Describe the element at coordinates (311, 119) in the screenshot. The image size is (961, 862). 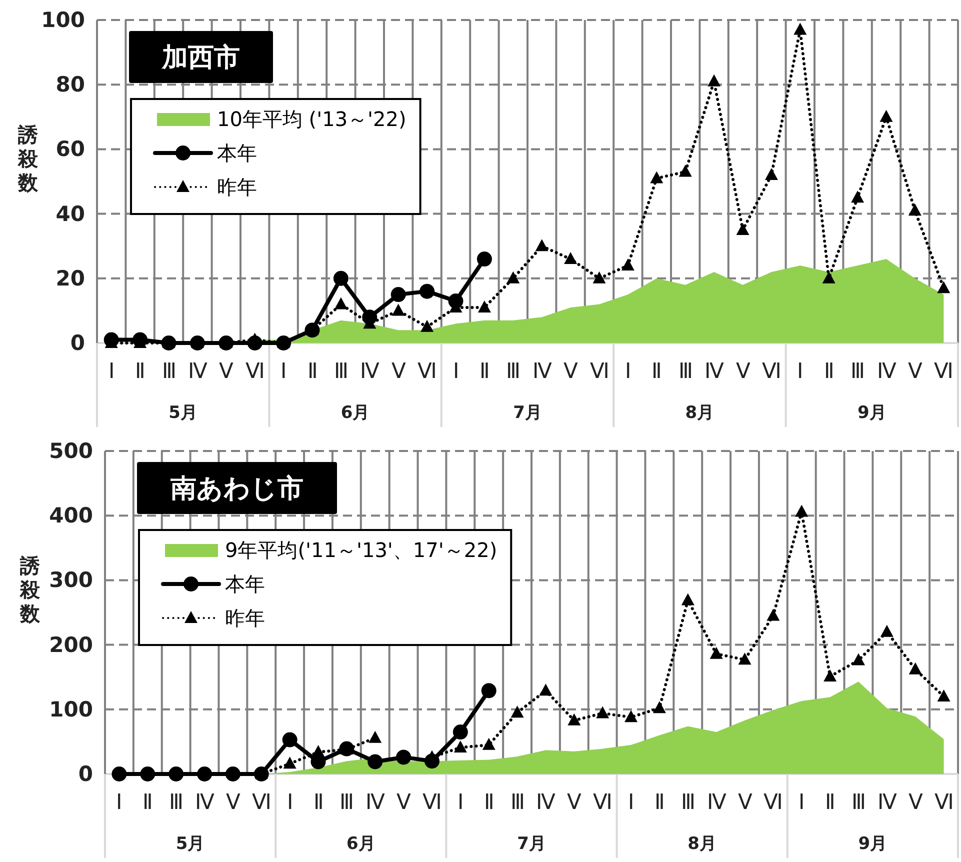
I see `legend-label: 10年平均 ('13～'22)` at that location.